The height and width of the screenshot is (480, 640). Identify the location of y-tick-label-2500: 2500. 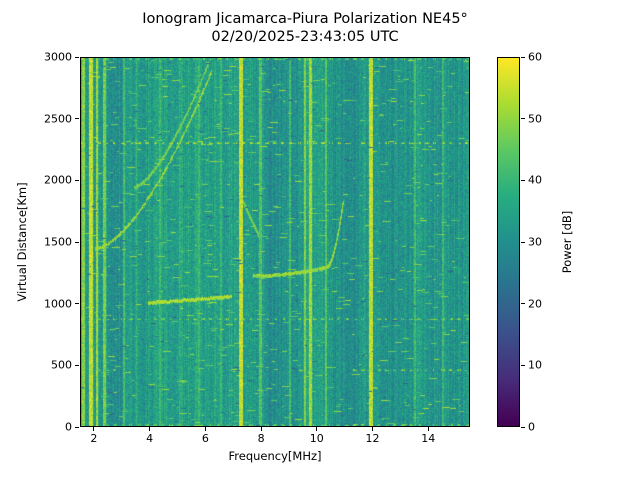
(58, 119).